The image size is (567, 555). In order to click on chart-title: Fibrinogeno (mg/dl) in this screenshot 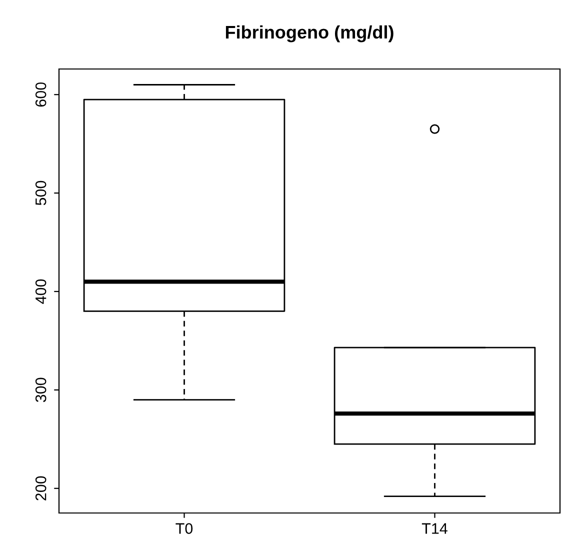, I will do `click(310, 33)`.